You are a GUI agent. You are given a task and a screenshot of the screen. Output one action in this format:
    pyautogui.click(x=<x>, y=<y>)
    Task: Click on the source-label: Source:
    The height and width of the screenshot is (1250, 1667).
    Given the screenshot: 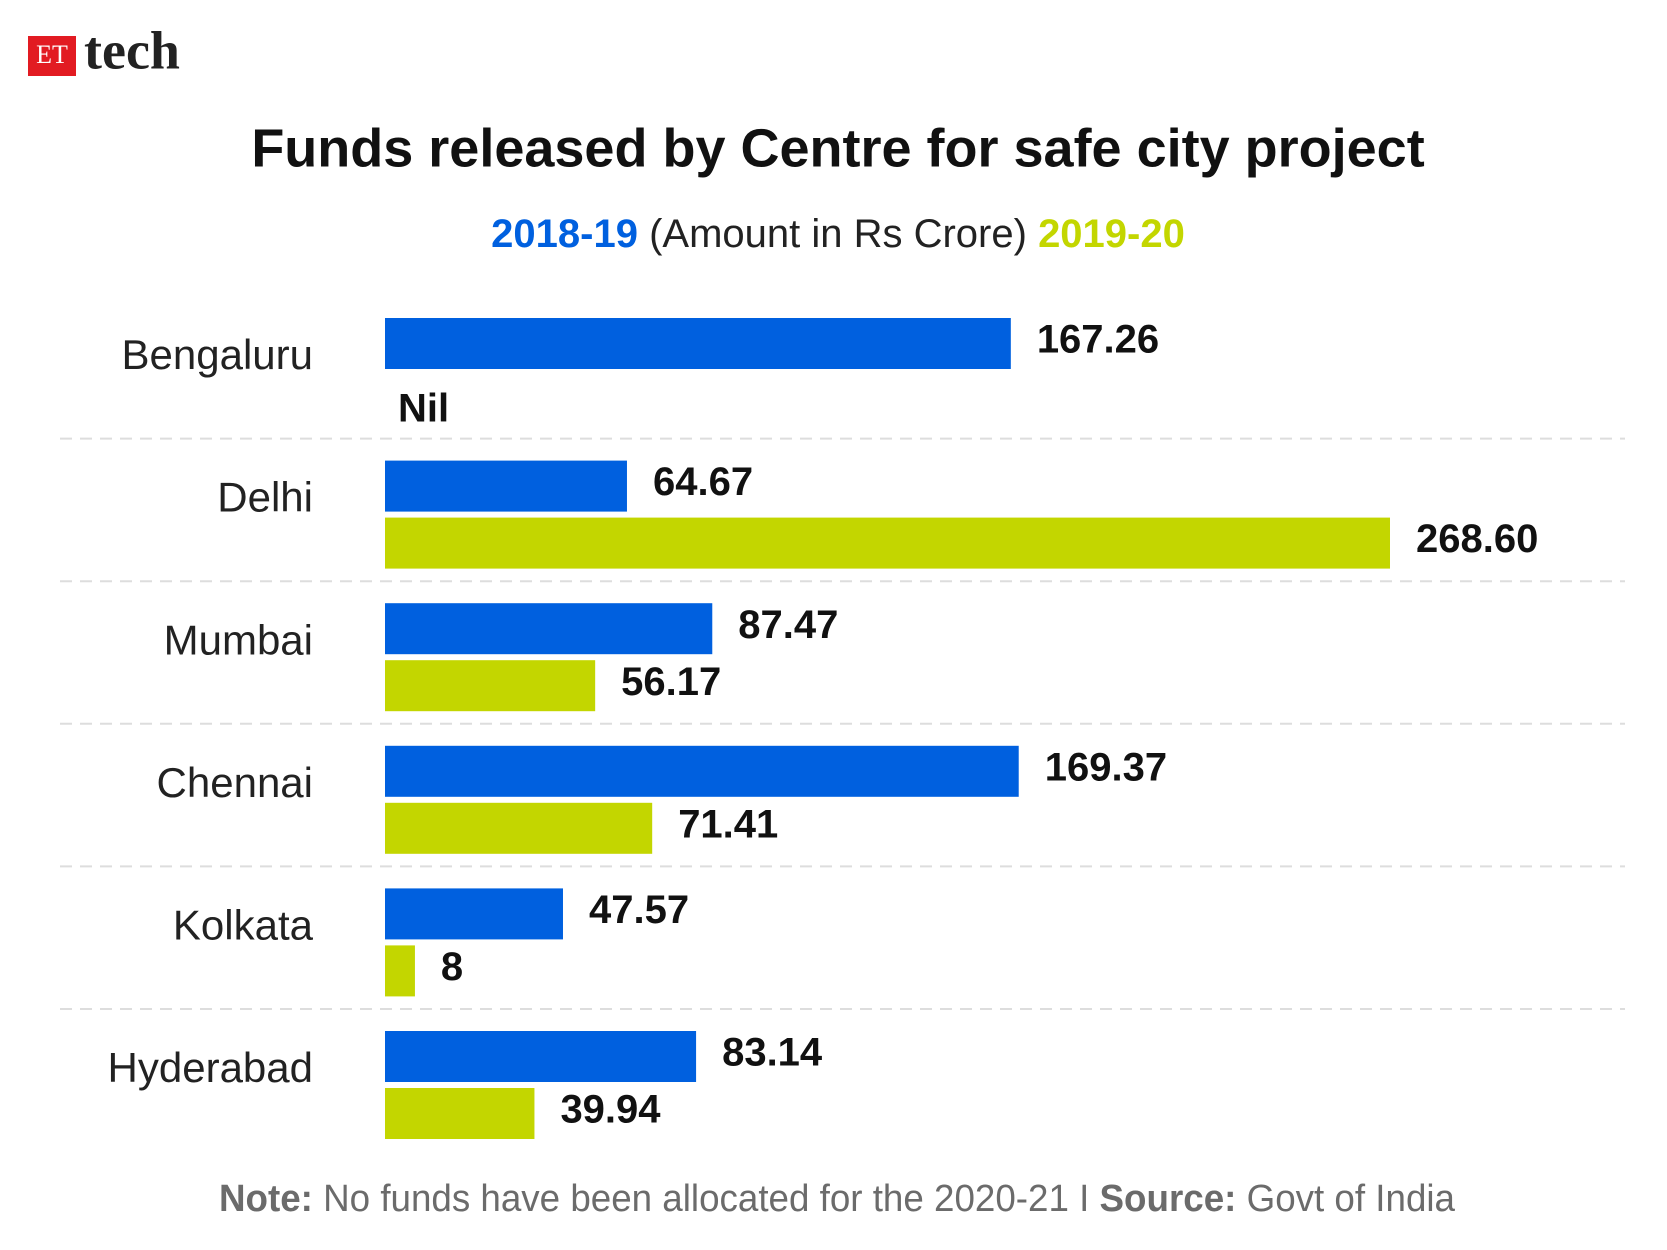 What is the action you would take?
    pyautogui.click(x=1168, y=1199)
    